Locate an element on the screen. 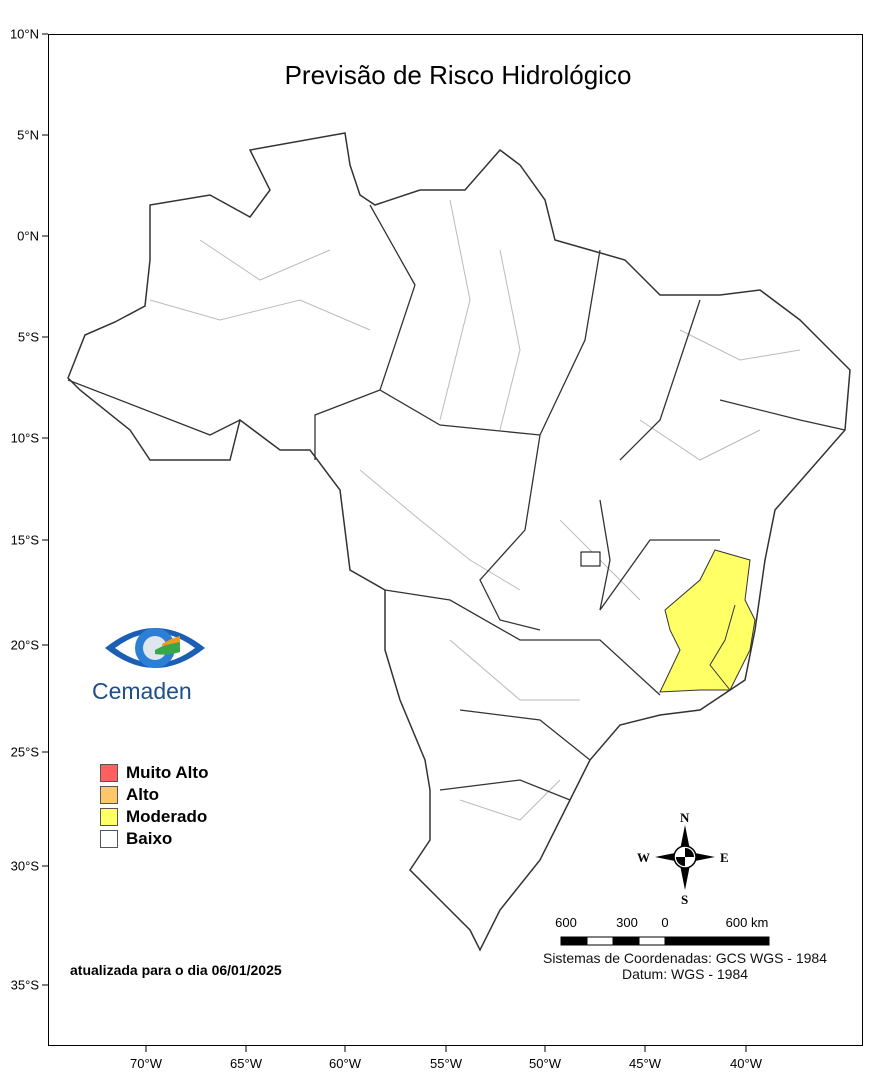 This screenshot has height=1080, width=881. scale-label: 300 is located at coordinates (627, 922).